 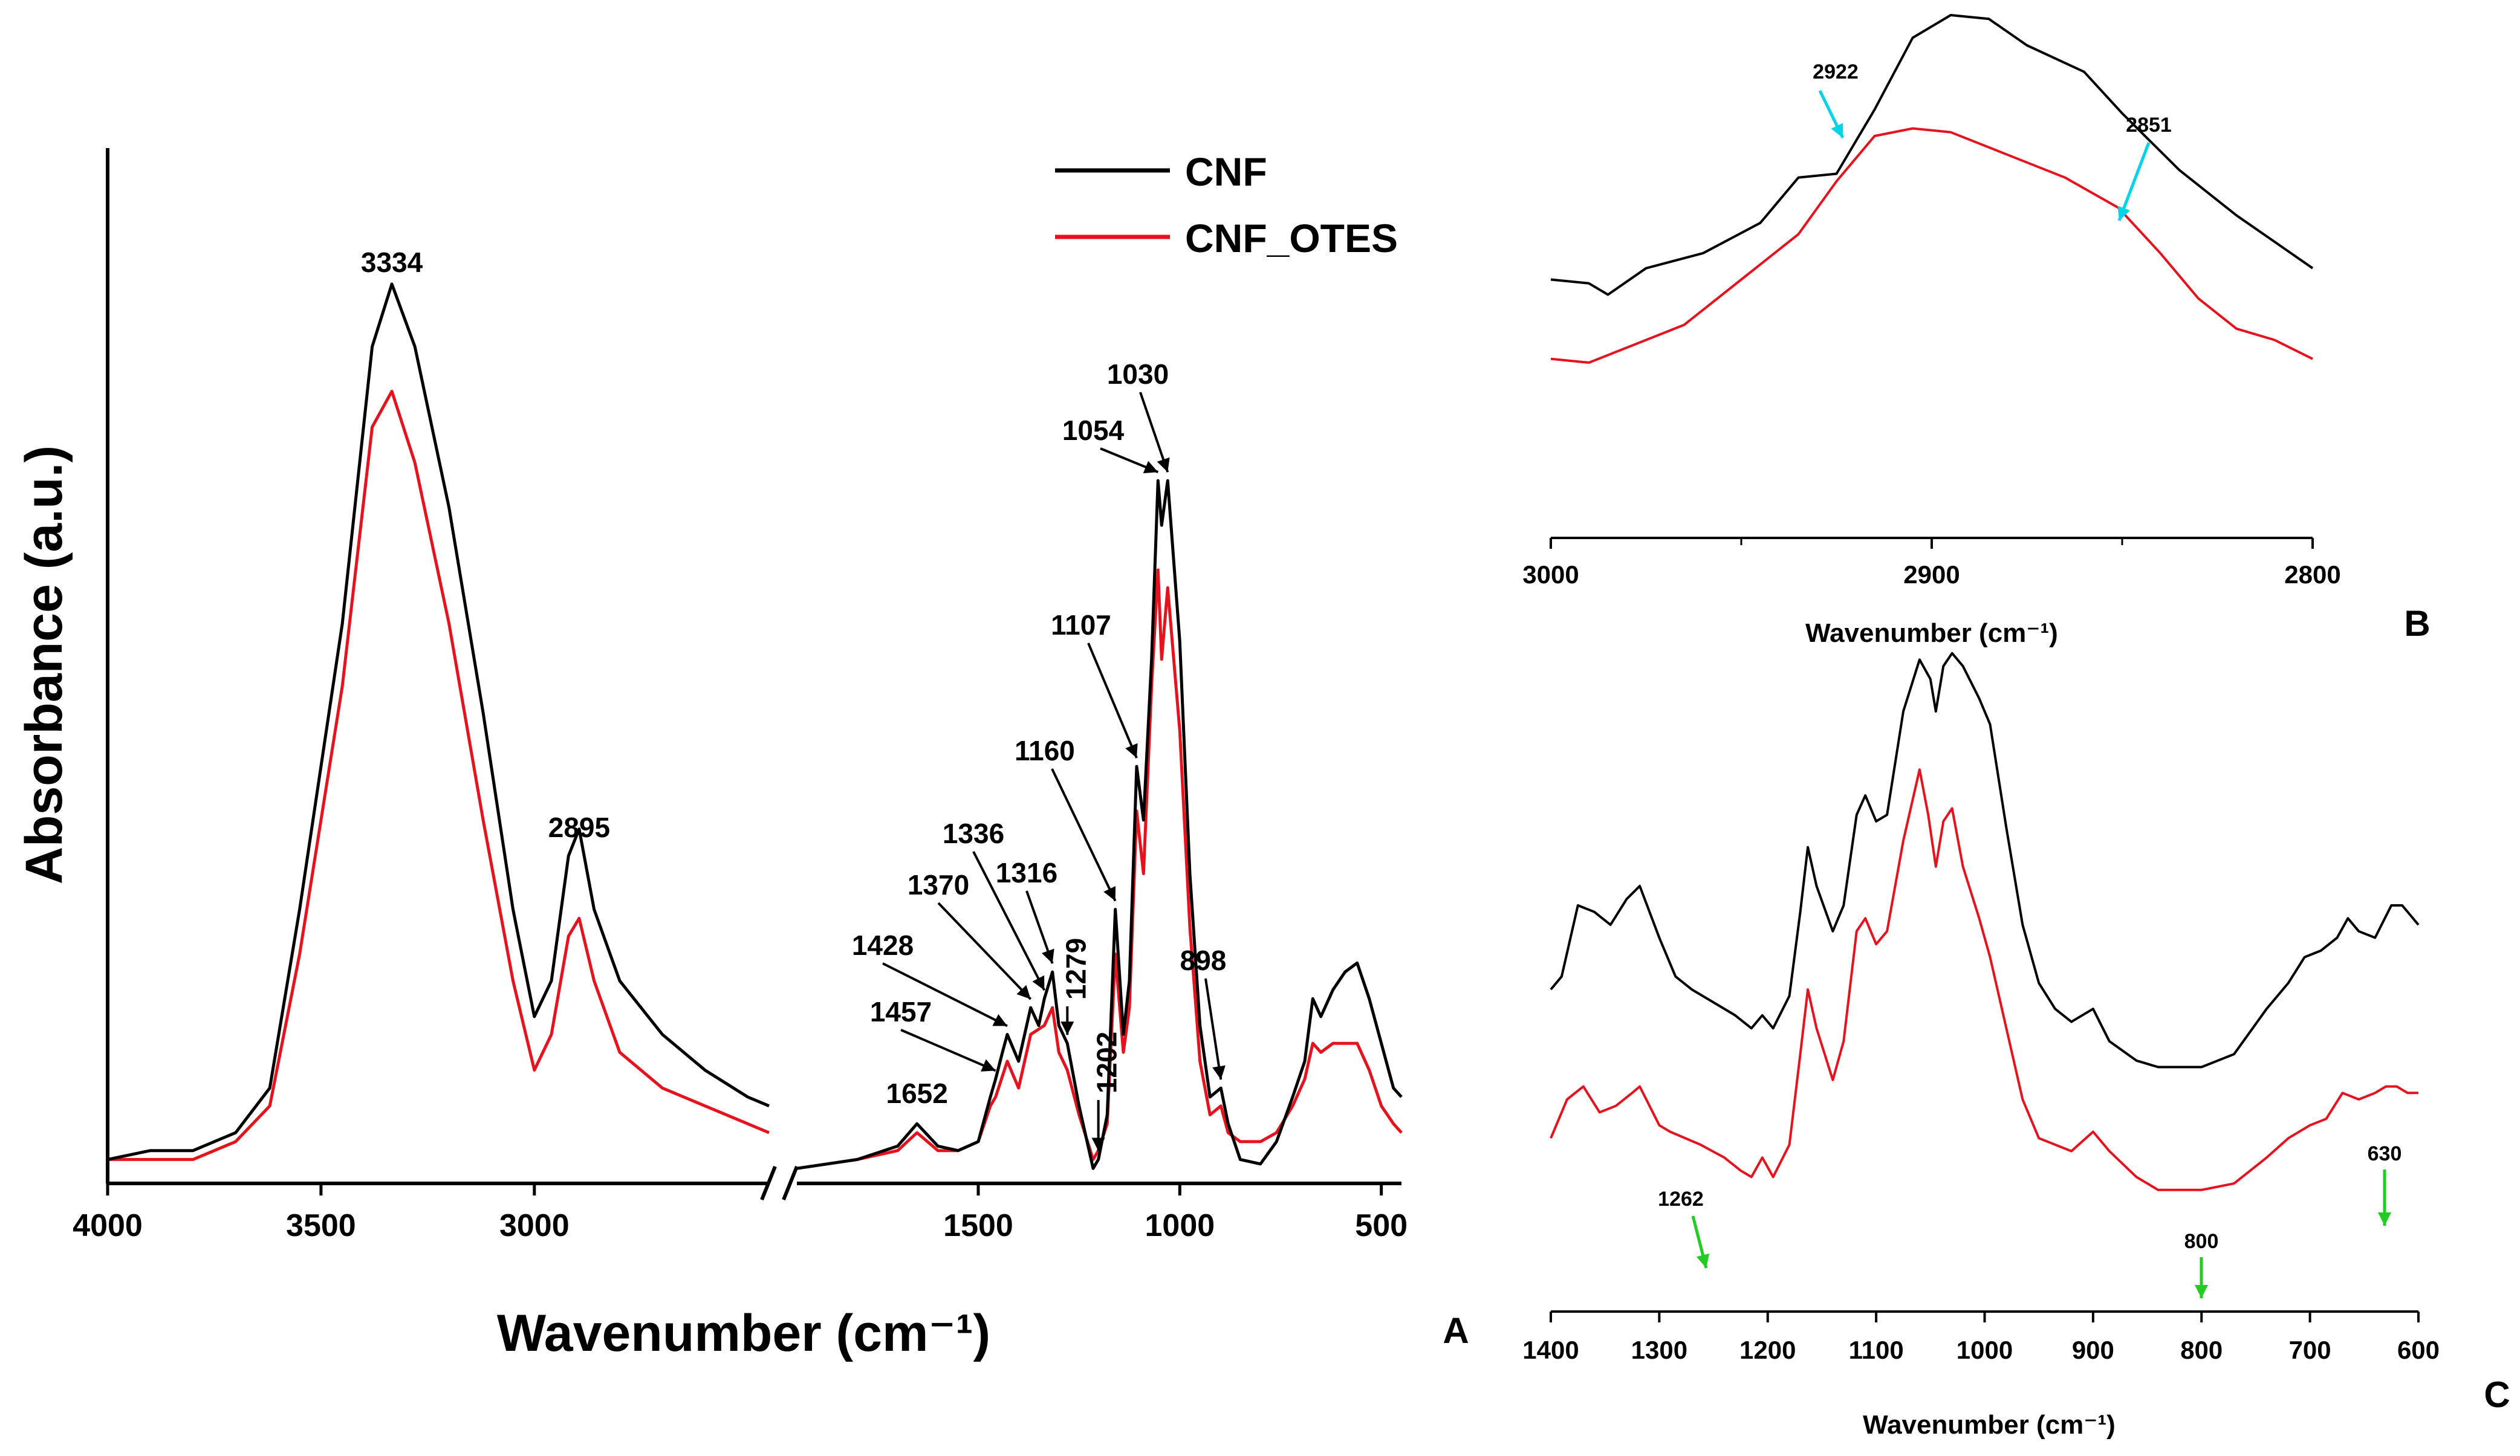 I want to click on peak-label-1054: 1054, so click(x=1093, y=430).